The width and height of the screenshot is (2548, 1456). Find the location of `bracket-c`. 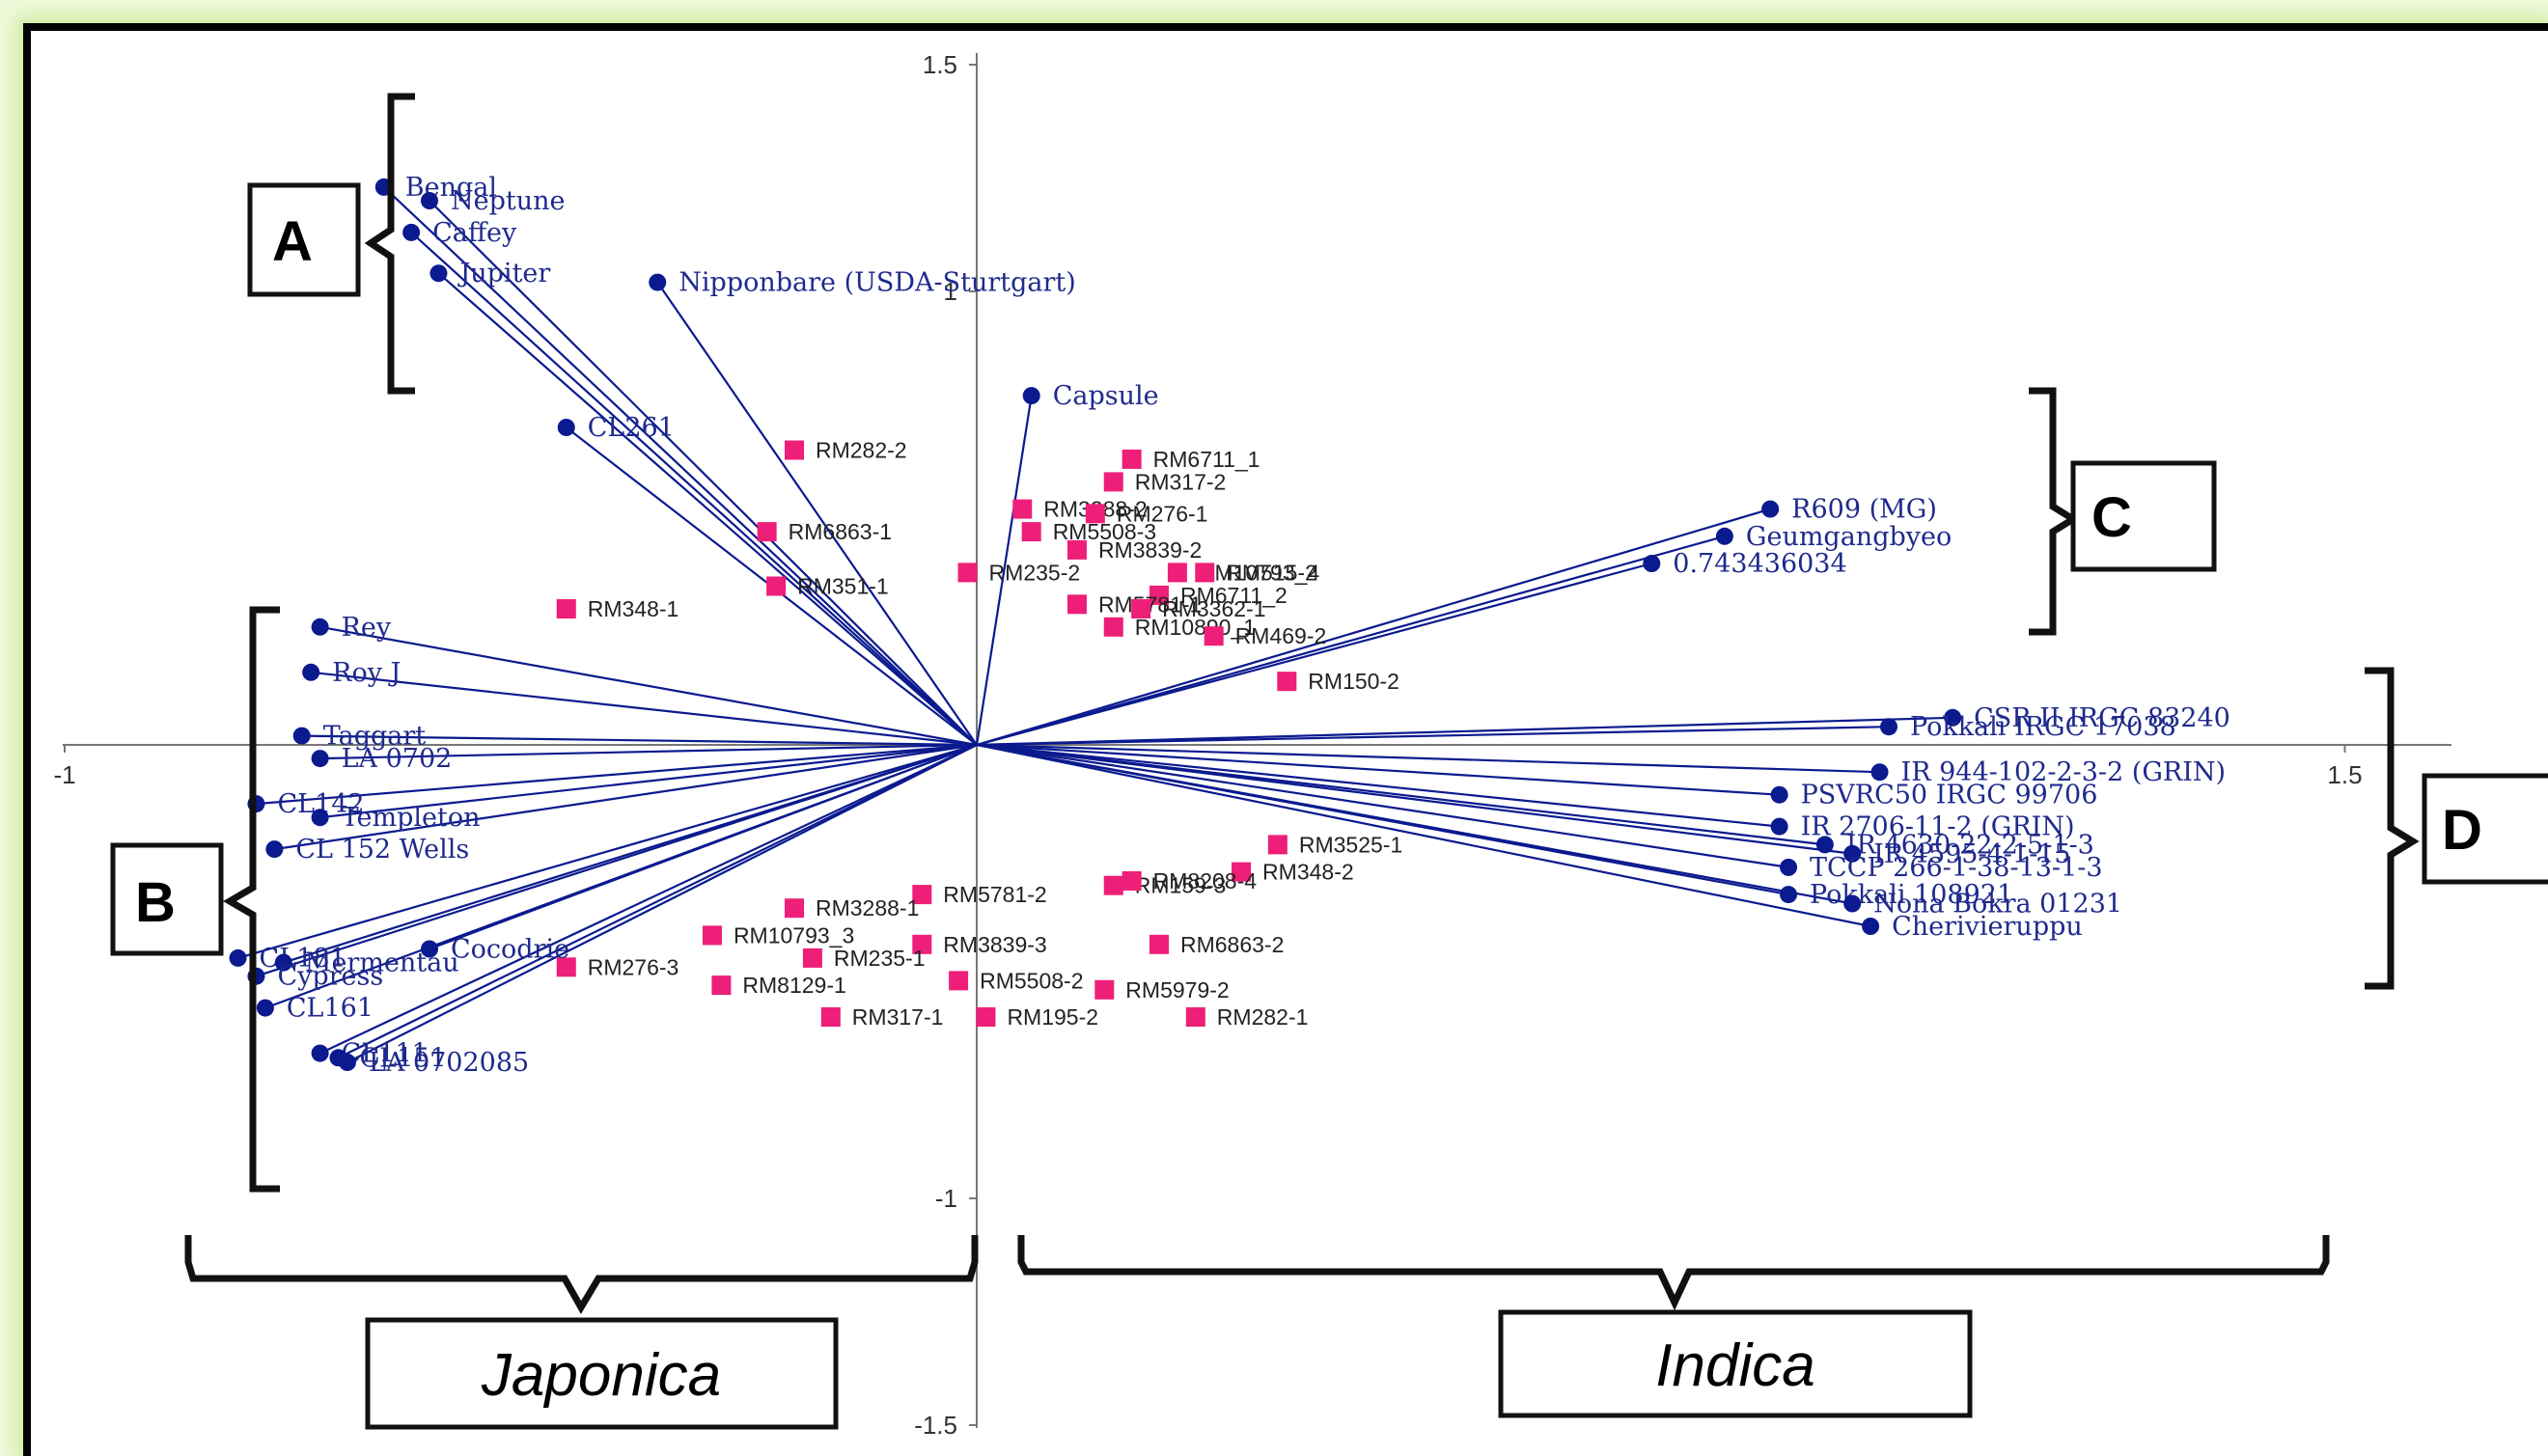

bracket-c is located at coordinates (2054, 512).